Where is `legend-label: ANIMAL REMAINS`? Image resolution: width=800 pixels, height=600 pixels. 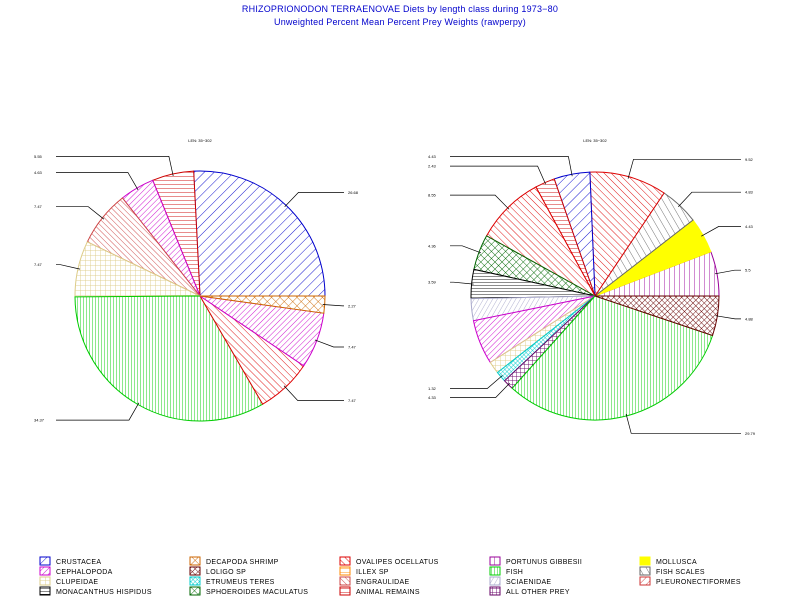
legend-label: ANIMAL REMAINS is located at coordinates (388, 592).